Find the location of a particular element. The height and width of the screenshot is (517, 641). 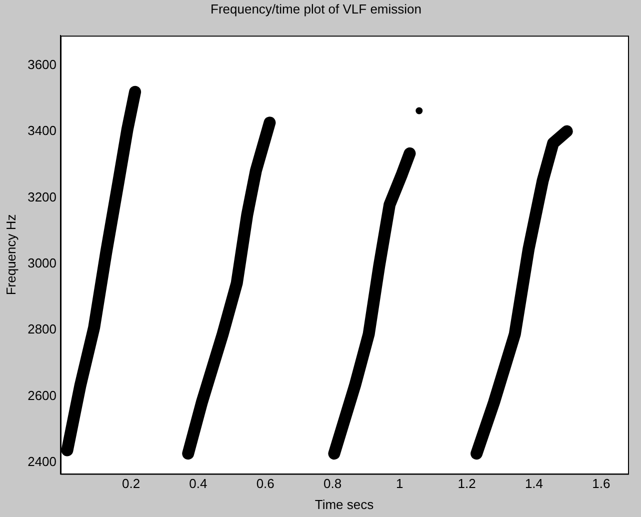

y-tick-label: 3400 is located at coordinates (42, 130).